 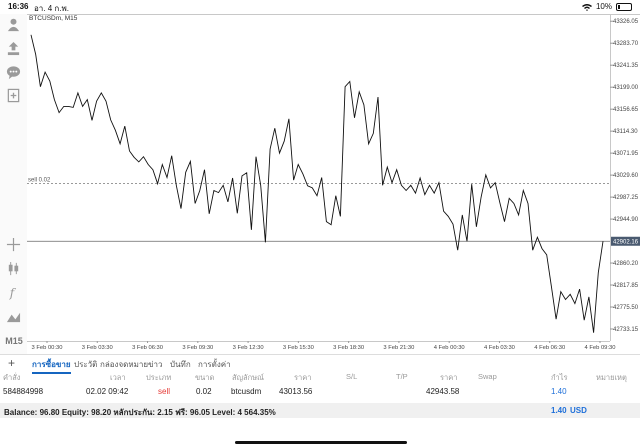 I want to click on tab-history: ประวัติ, so click(x=86, y=364).